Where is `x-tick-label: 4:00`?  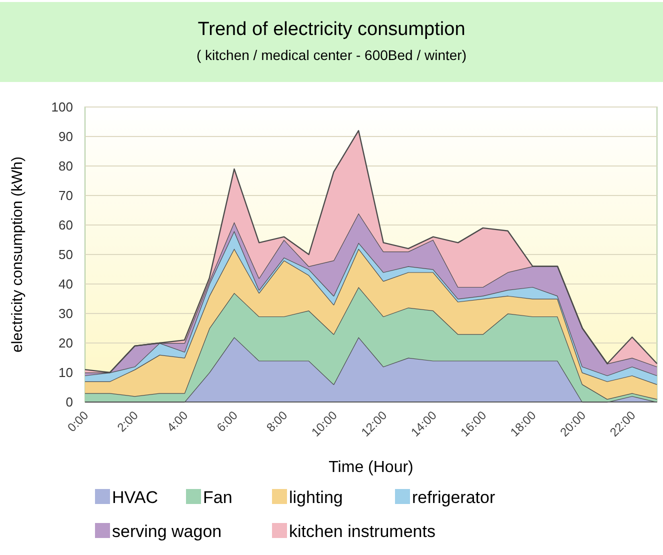 x-tick-label: 4:00 is located at coordinates (177, 421).